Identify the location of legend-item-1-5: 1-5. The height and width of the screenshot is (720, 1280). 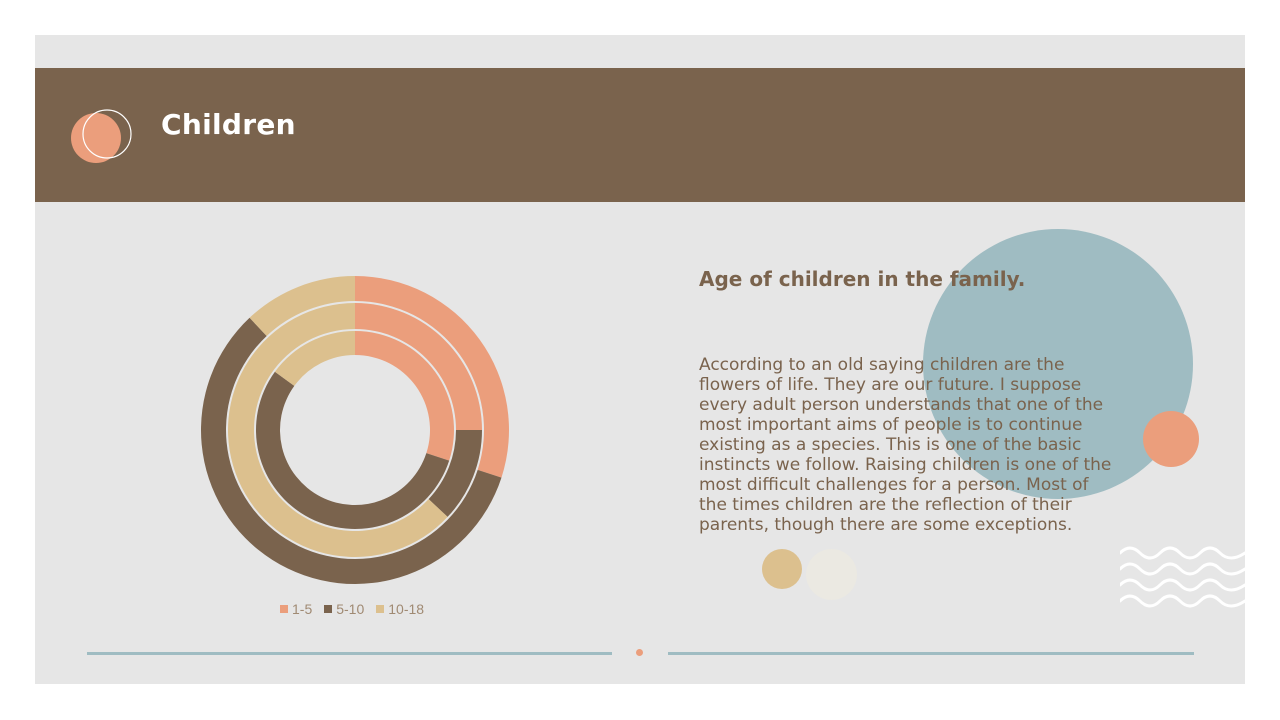
(296, 609).